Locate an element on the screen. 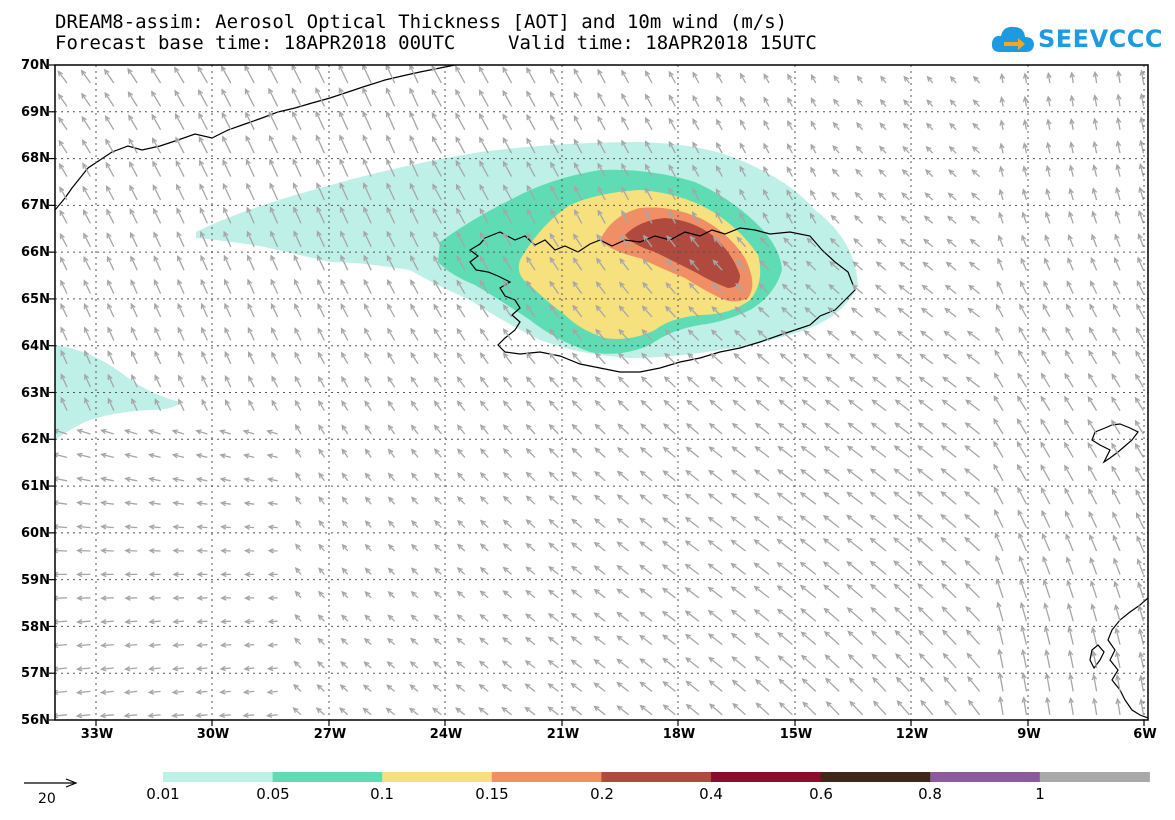 This screenshot has height=820, width=1175. lat-label: 58N is located at coordinates (35, 627).